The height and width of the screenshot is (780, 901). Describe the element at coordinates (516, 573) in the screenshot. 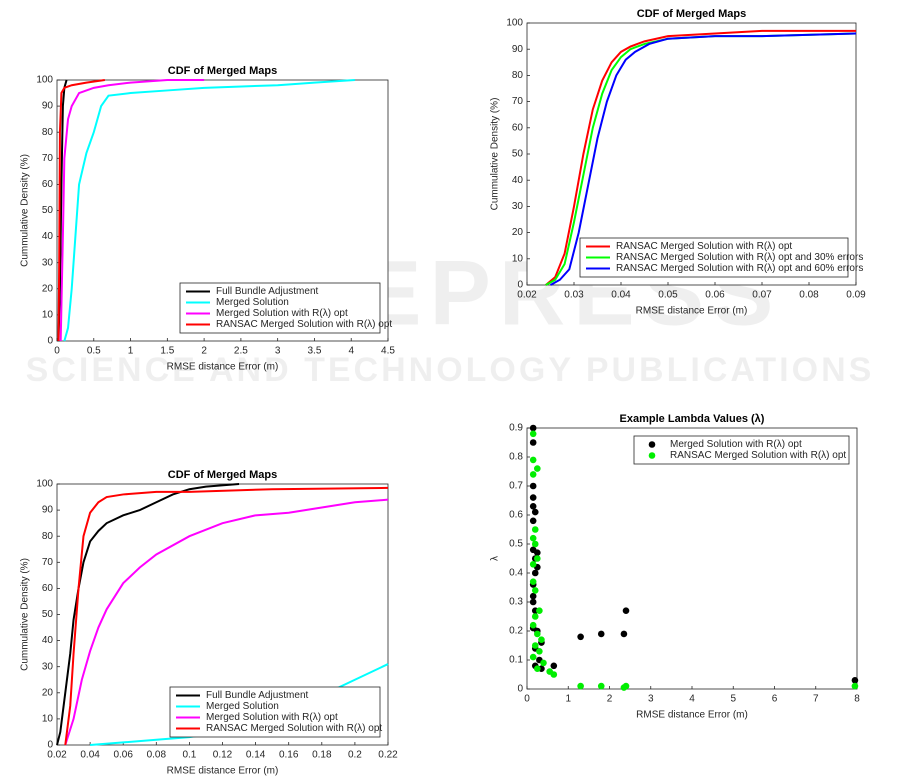

I see `y-tick-label: 0.4` at that location.